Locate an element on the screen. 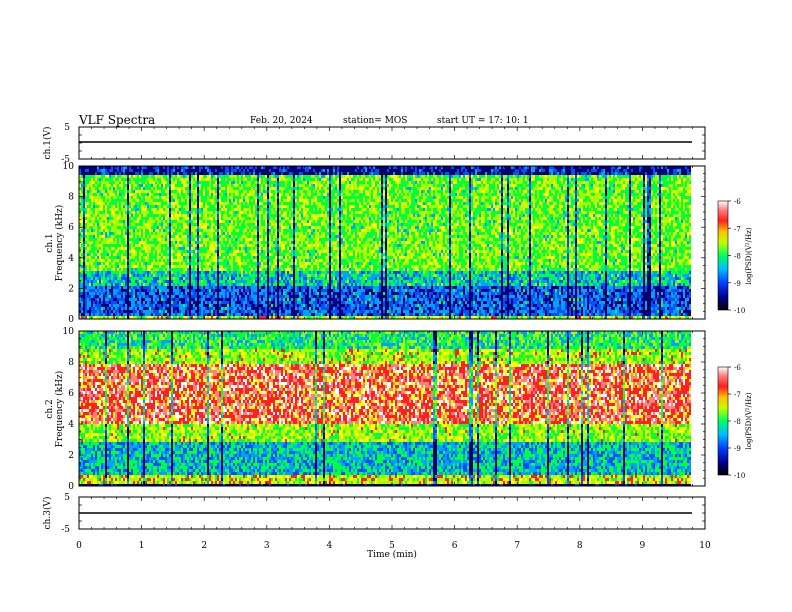 This screenshot has width=792, height=612. ch1-spectrogram-ylabel-channel: ch.1 is located at coordinates (50, 242).